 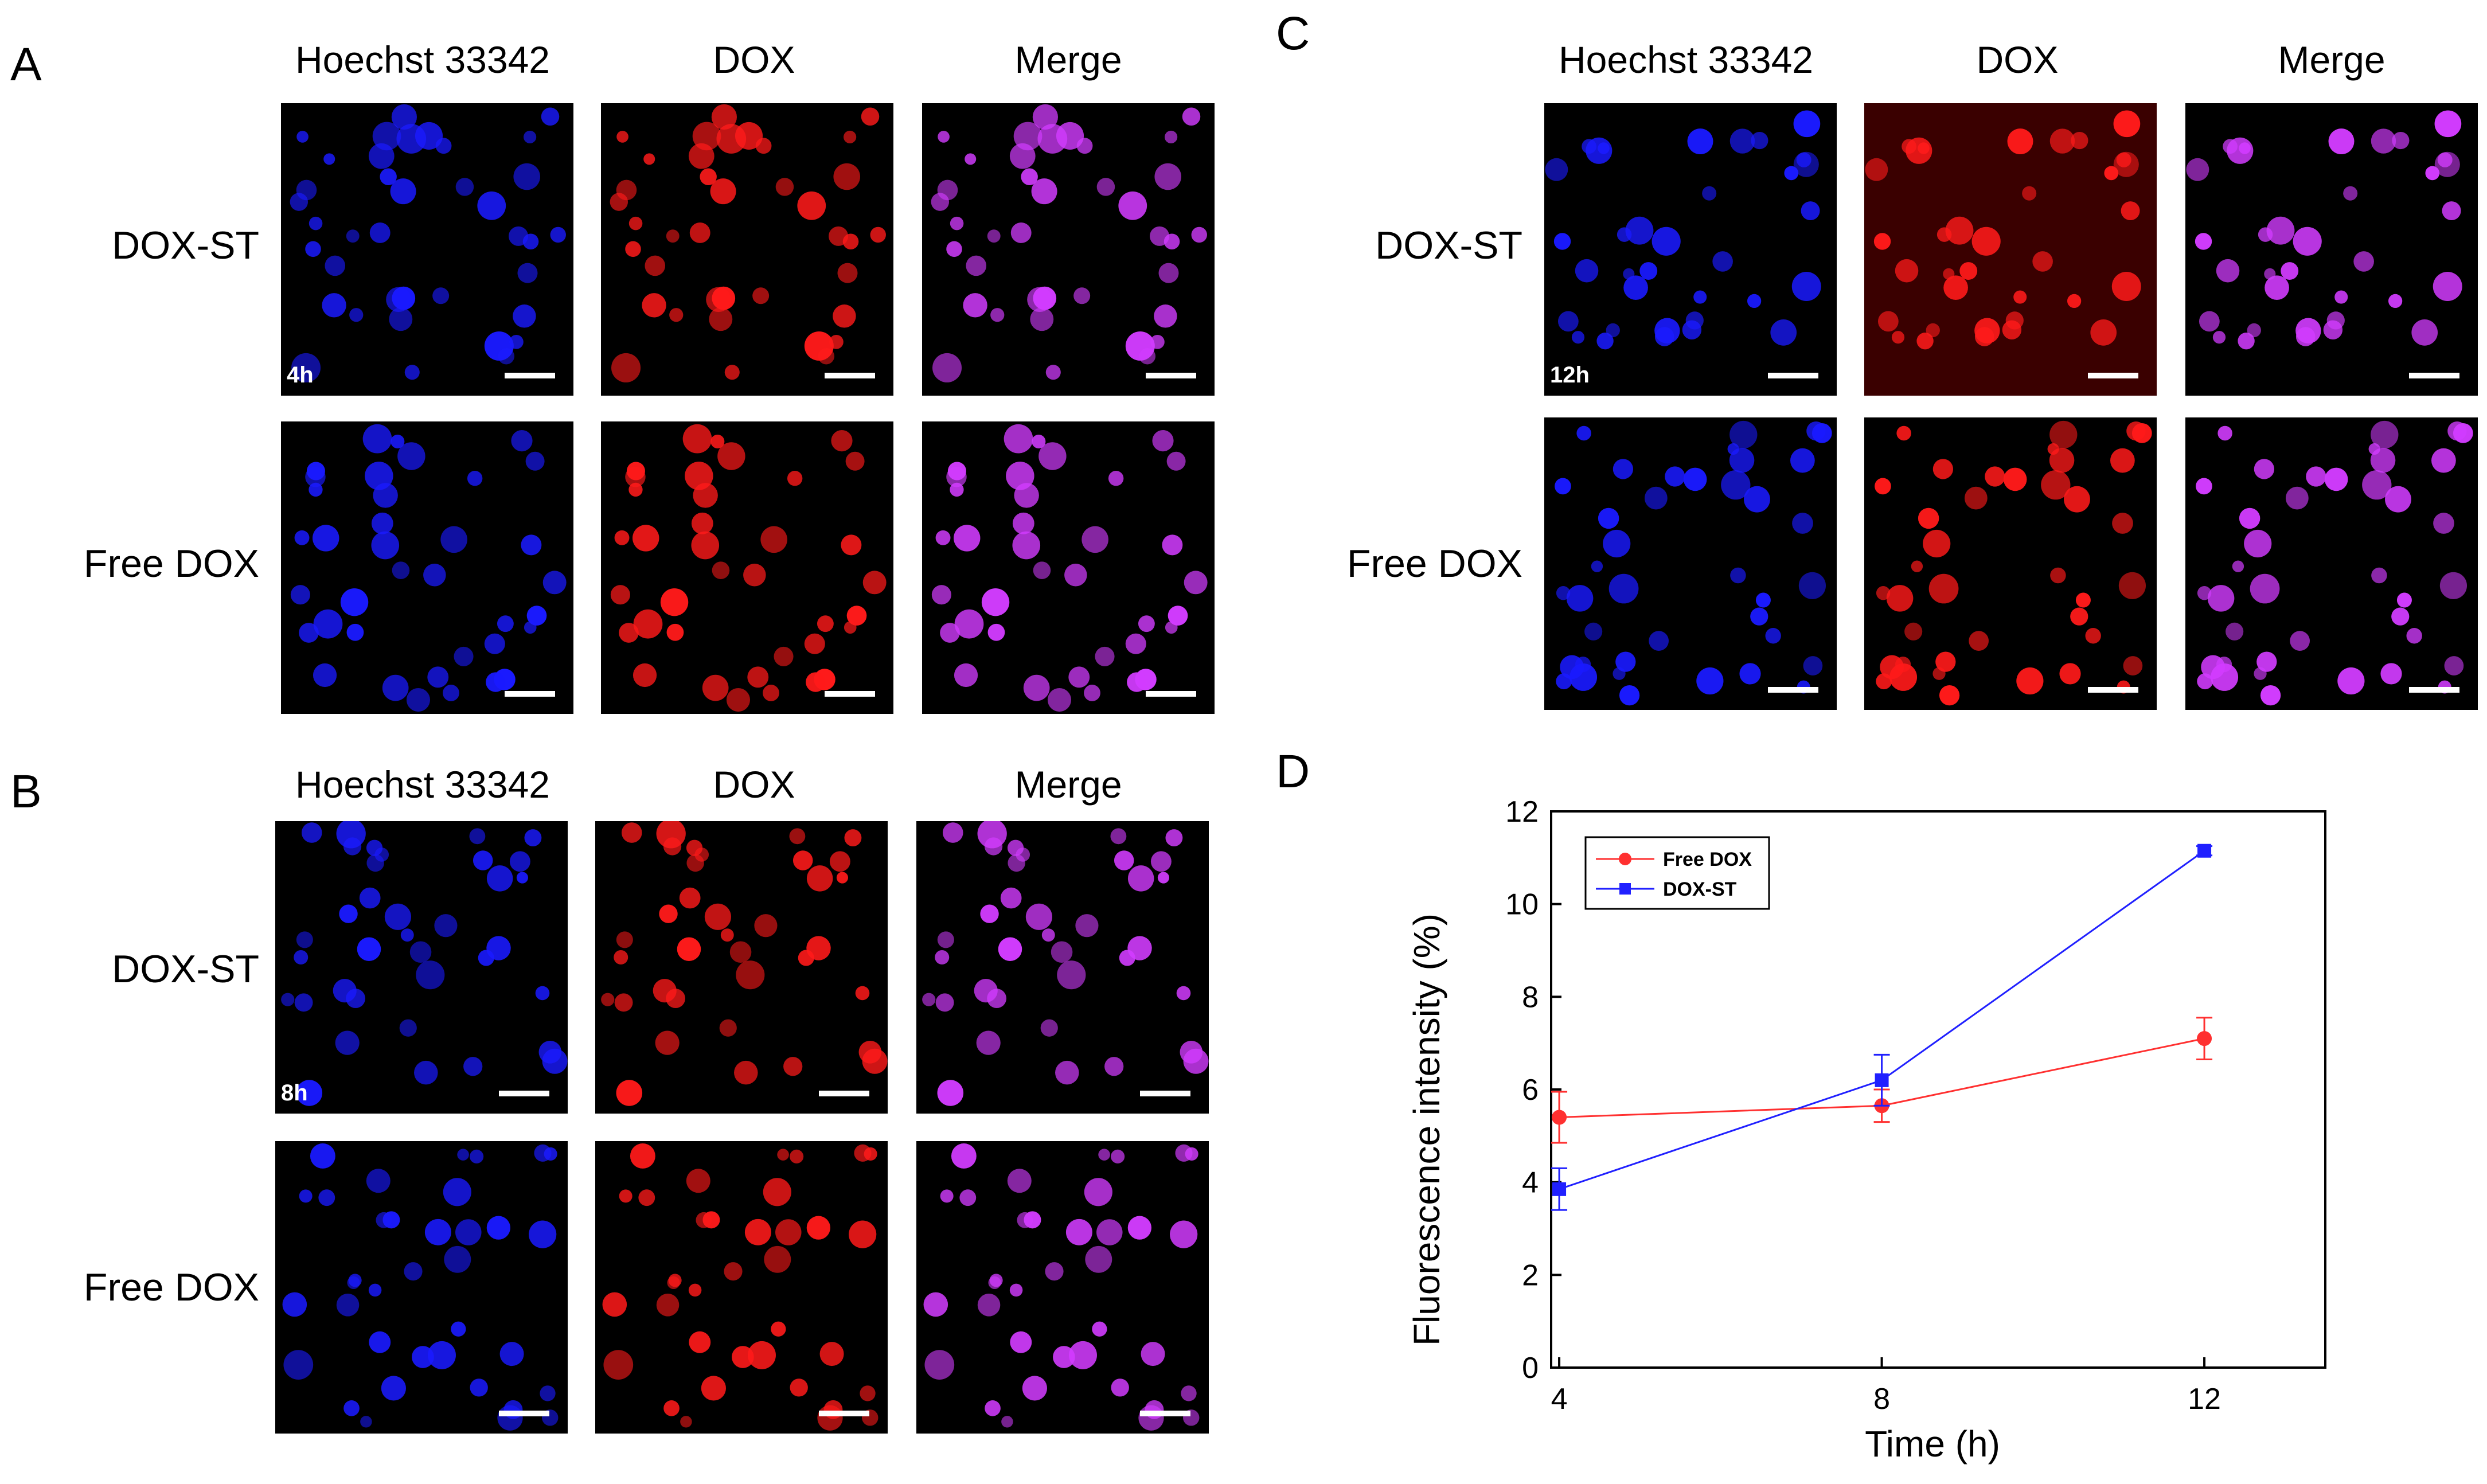 I want to click on panel-a-row1-hoechst-image: 4h, so click(x=427, y=250).